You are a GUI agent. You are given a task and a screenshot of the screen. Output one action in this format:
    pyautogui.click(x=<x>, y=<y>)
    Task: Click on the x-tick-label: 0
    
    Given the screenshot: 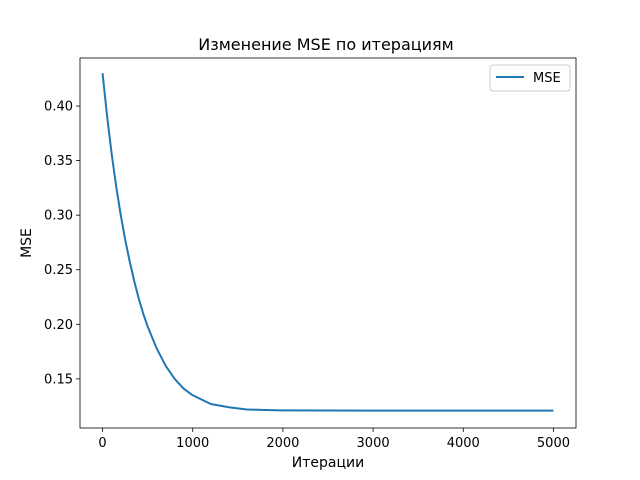 What is the action you would take?
    pyautogui.click(x=102, y=443)
    